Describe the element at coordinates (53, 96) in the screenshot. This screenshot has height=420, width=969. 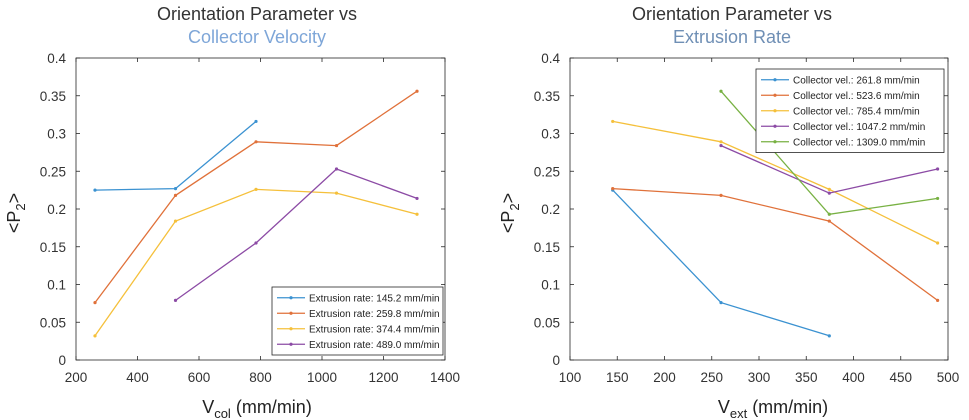
I see `left-y-tick-label: 0.35` at that location.